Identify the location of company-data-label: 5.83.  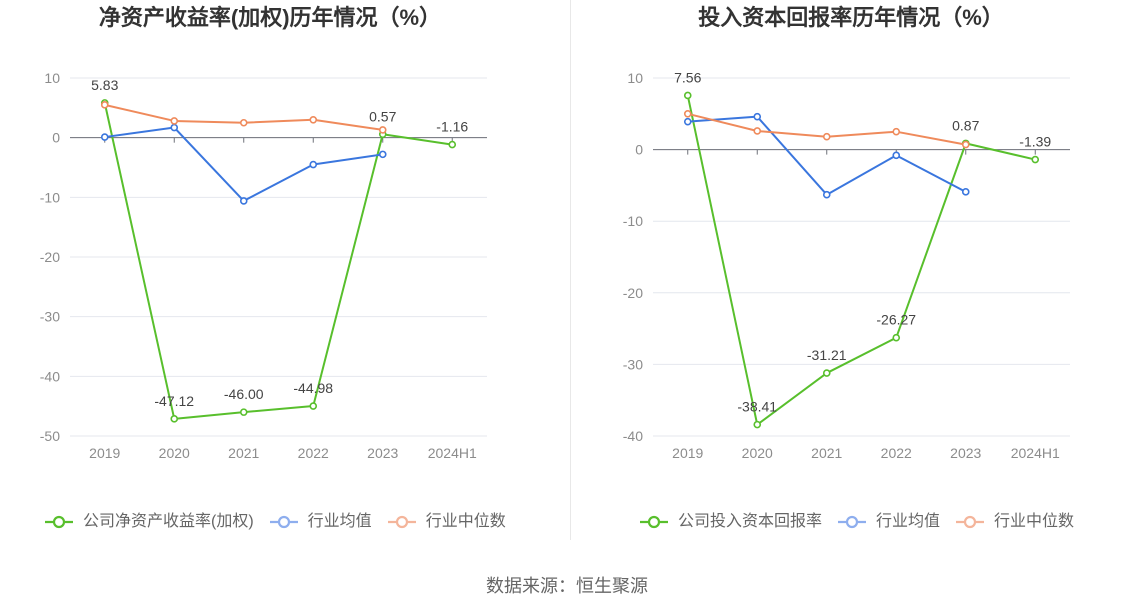
(104, 85).